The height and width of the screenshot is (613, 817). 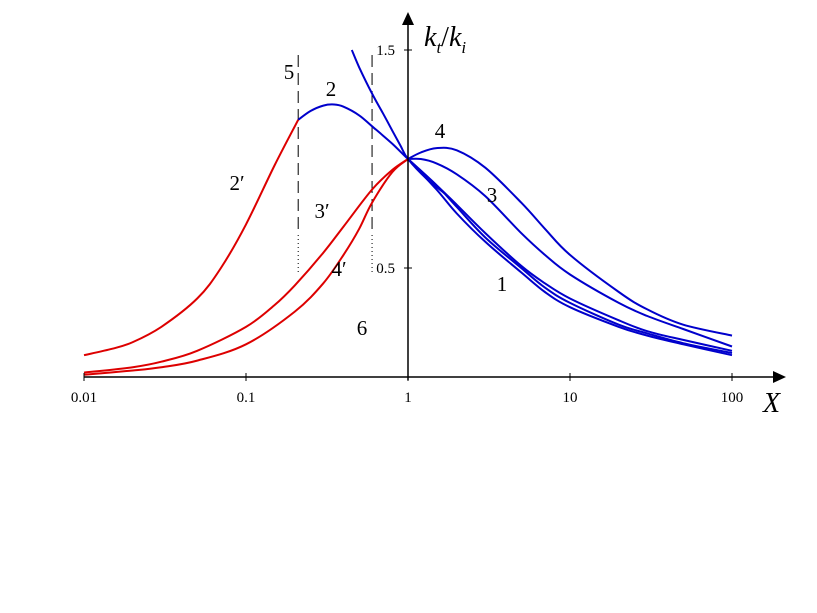 What do you see at coordinates (246, 398) in the screenshot?
I see `x-tick-label: 0.1` at bounding box center [246, 398].